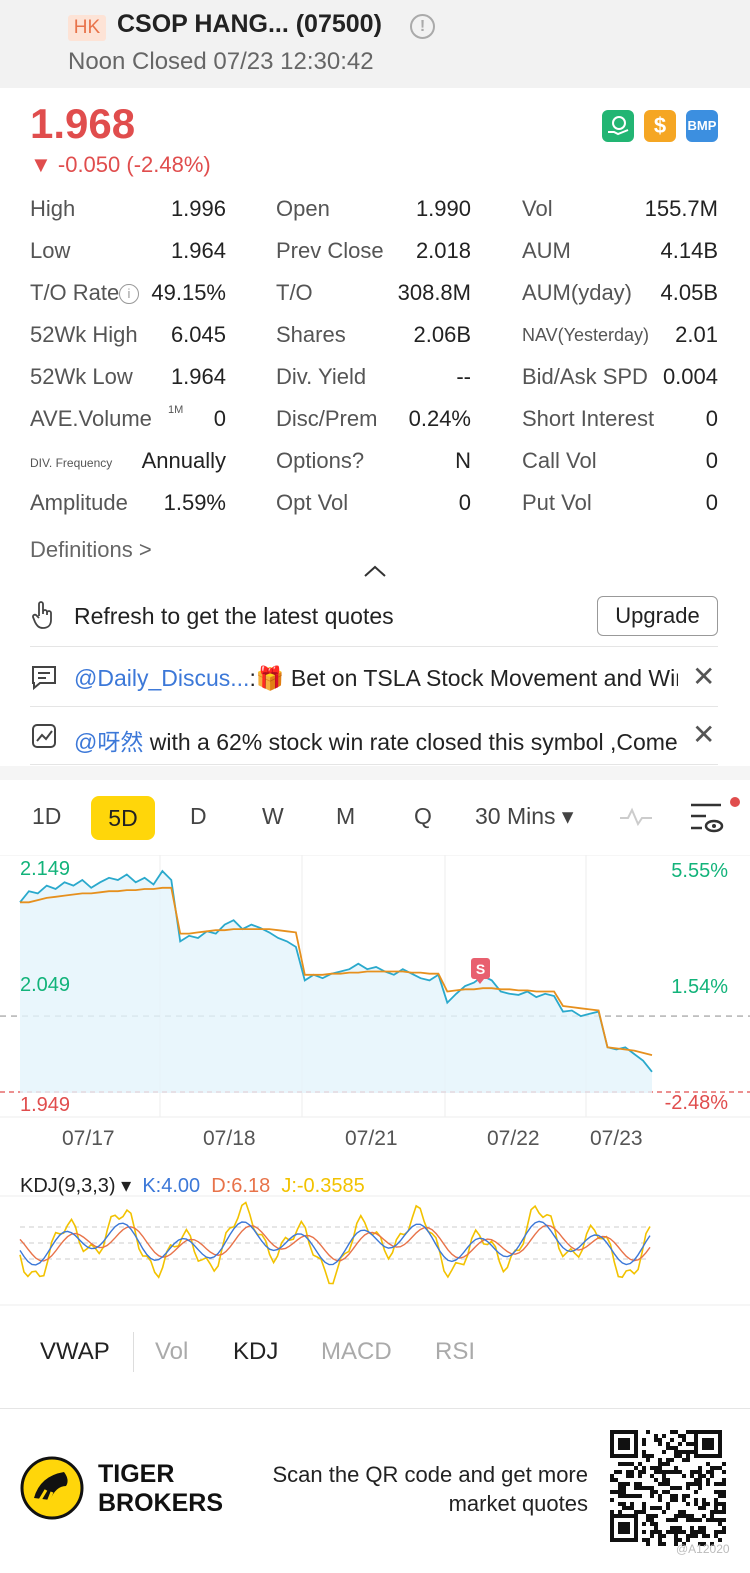 Image resolution: width=750 pixels, height=1573 pixels. What do you see at coordinates (91, 549) in the screenshot?
I see `definitions-link: Definitions >` at bounding box center [91, 549].